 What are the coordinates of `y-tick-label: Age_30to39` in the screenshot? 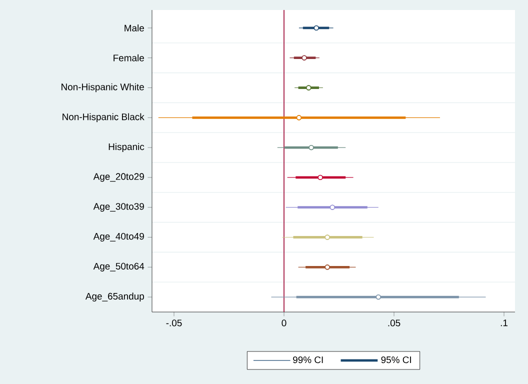 It's located at (118, 207).